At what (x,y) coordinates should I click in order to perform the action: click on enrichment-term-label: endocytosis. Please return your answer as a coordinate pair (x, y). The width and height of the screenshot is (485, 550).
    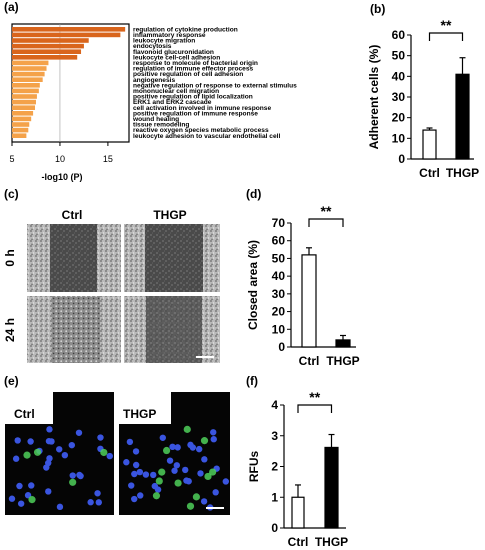
    Looking at the image, I should click on (152, 46).